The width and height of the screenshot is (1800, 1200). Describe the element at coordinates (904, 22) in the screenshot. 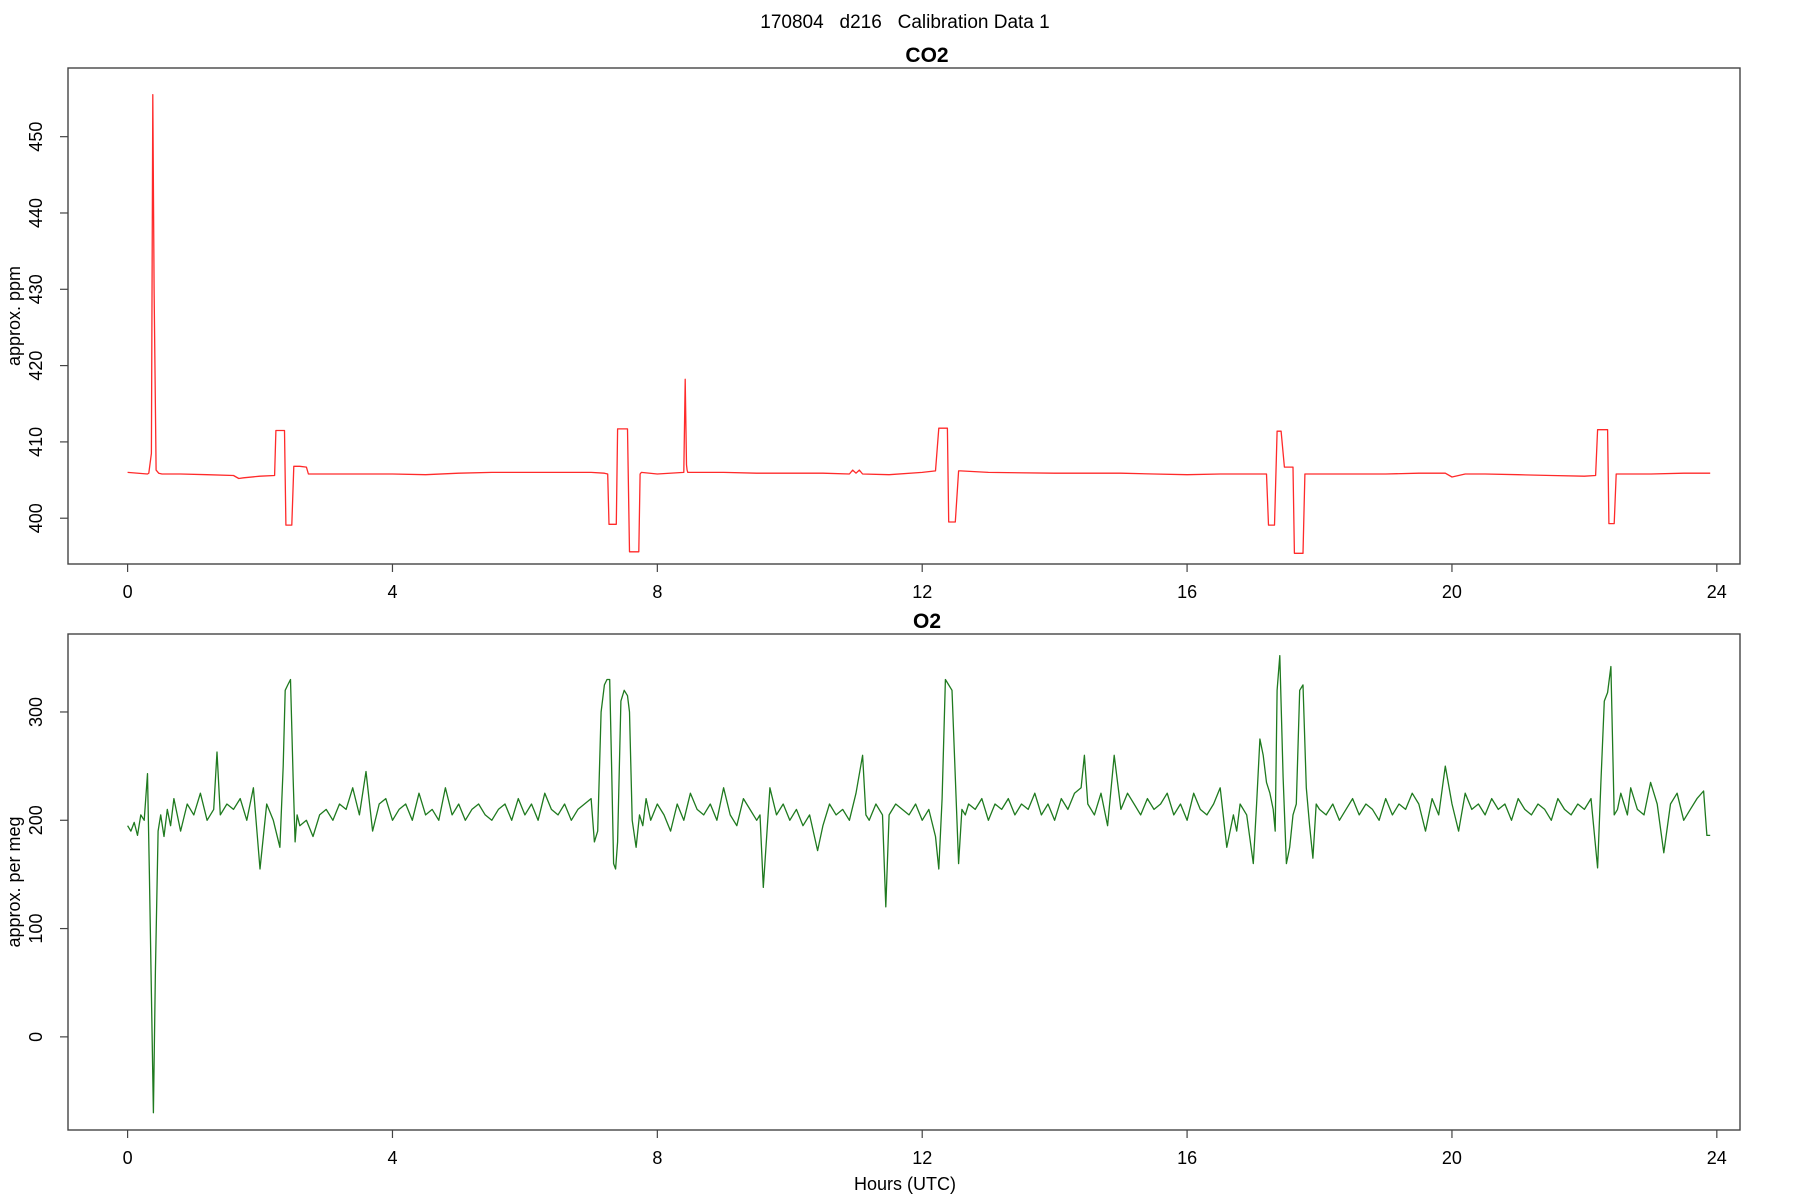

I see `figure-suptitle: 170804 d216 Calibration Data 1` at that location.